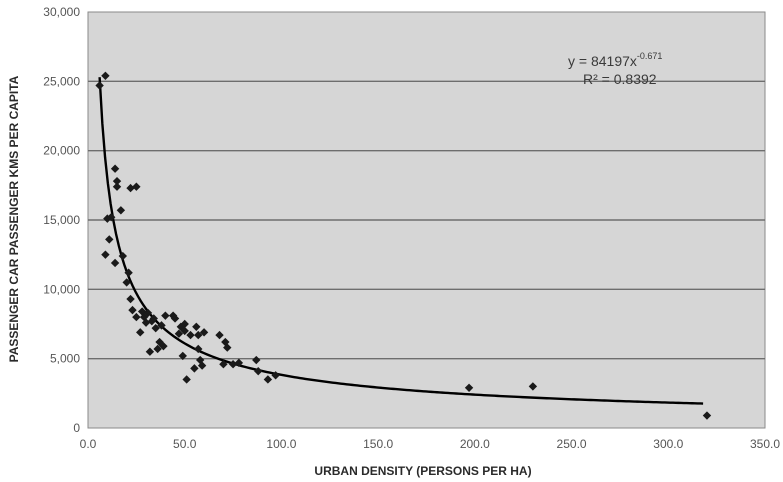 The height and width of the screenshot is (482, 783). I want to click on x-tick-label: 150.0, so click(378, 444).